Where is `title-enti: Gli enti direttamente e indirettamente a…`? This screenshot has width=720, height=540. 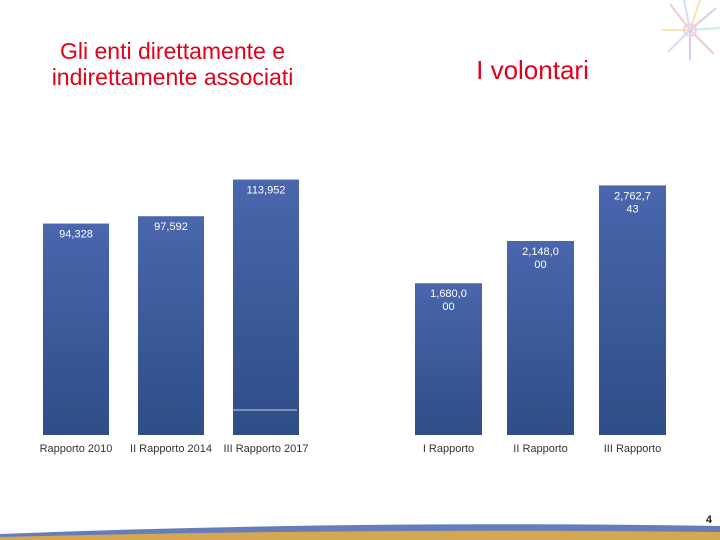
title-enti: Gli enti direttamente e indirettamente a… is located at coordinates (172, 64).